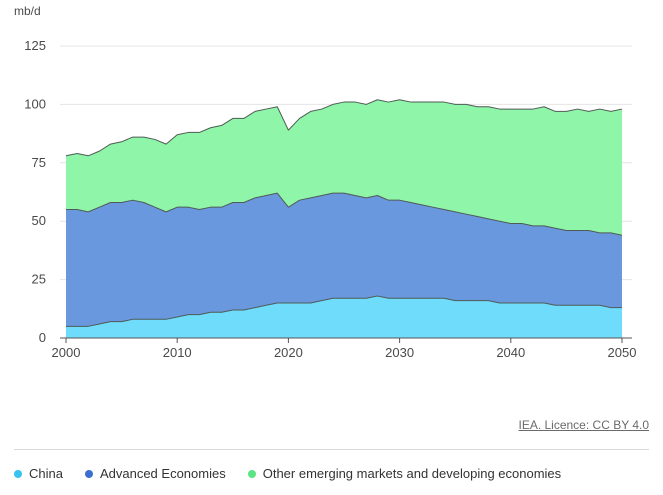 The height and width of the screenshot is (495, 663). What do you see at coordinates (46, 473) in the screenshot?
I see `legend-label-china: China` at bounding box center [46, 473].